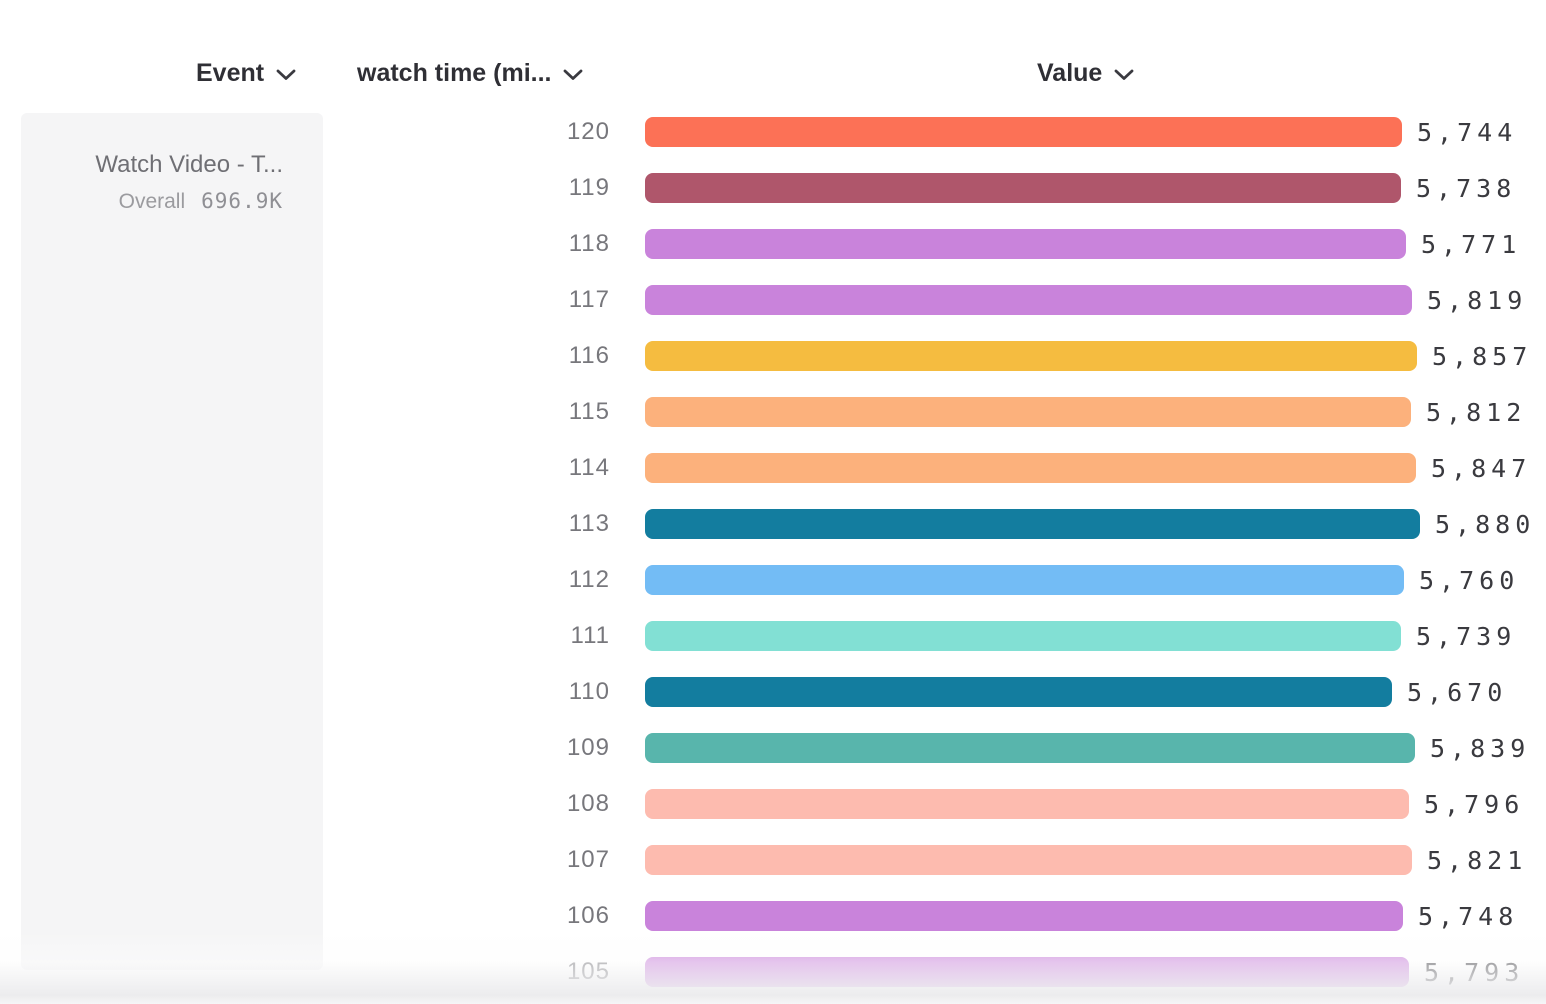 The width and height of the screenshot is (1546, 1004). What do you see at coordinates (588, 859) in the screenshot?
I see `bar-category-label: 107` at bounding box center [588, 859].